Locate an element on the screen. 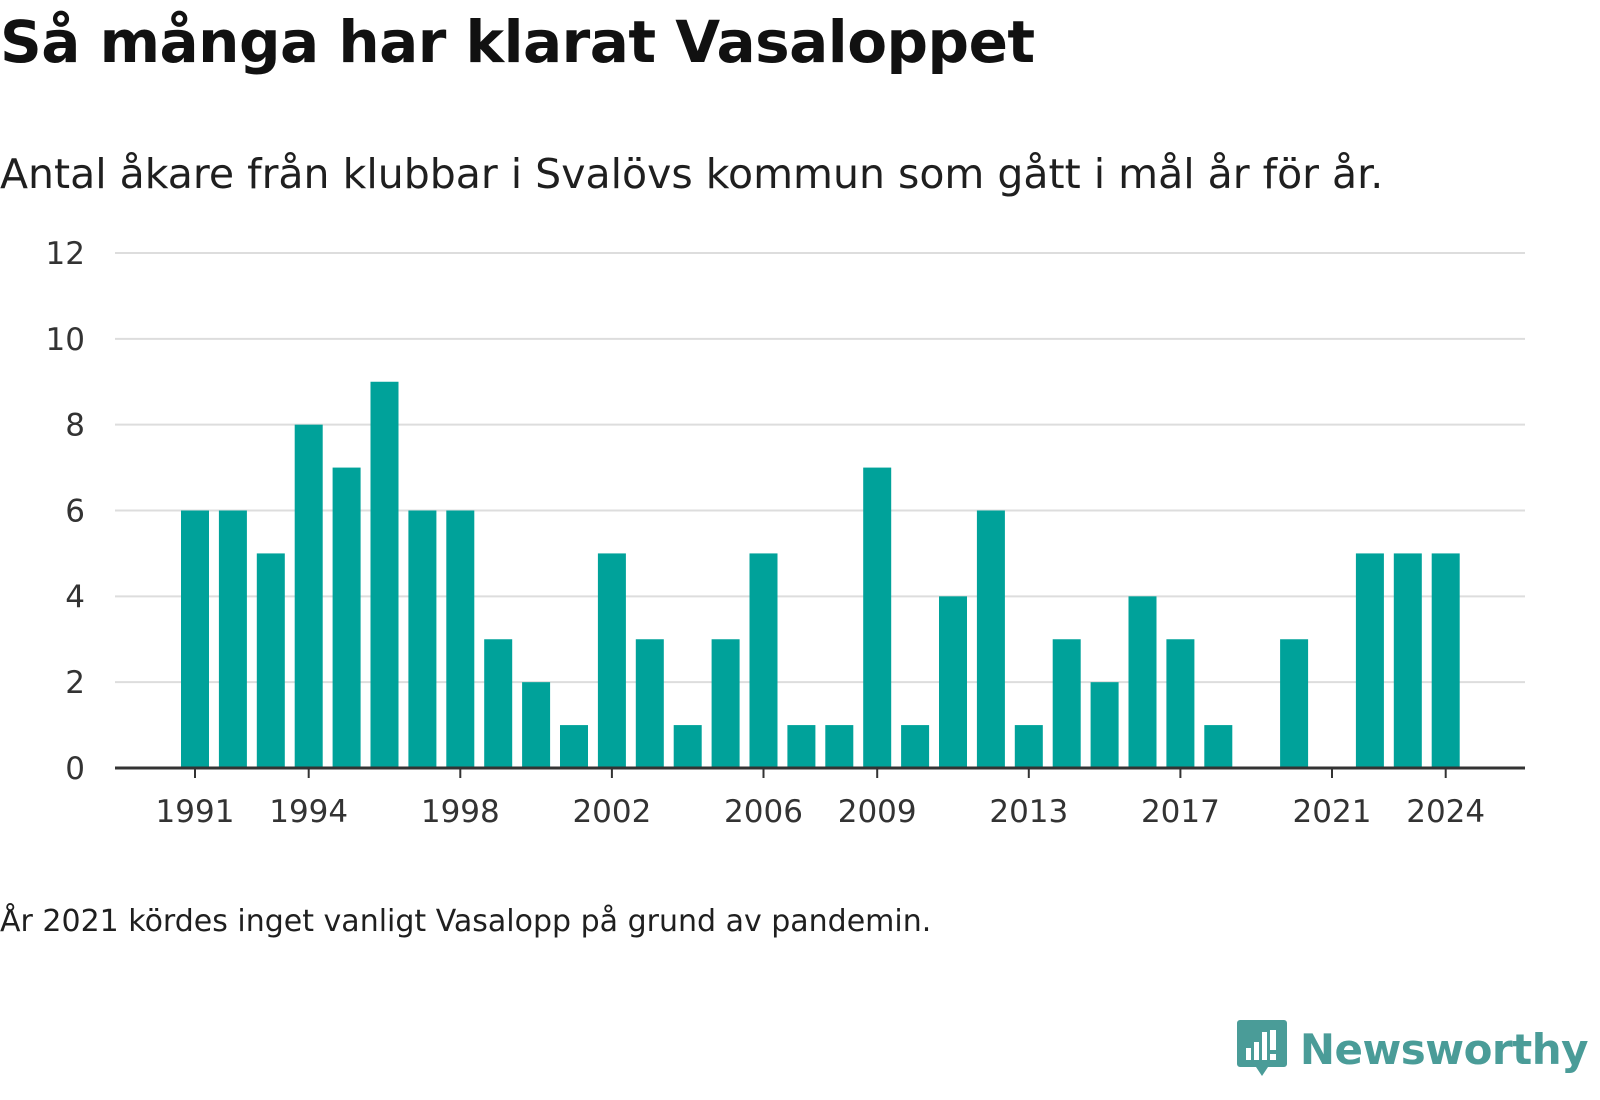  bar-2018 is located at coordinates (1218, 746).